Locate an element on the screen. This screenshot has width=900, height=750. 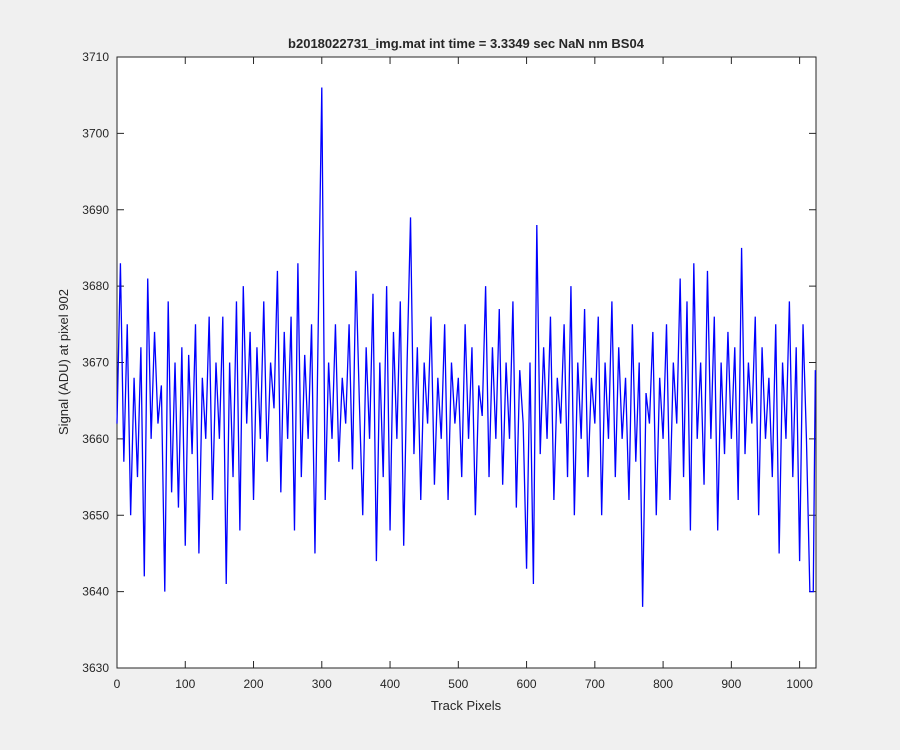
y-tick-label: 3650 is located at coordinates (95, 515).